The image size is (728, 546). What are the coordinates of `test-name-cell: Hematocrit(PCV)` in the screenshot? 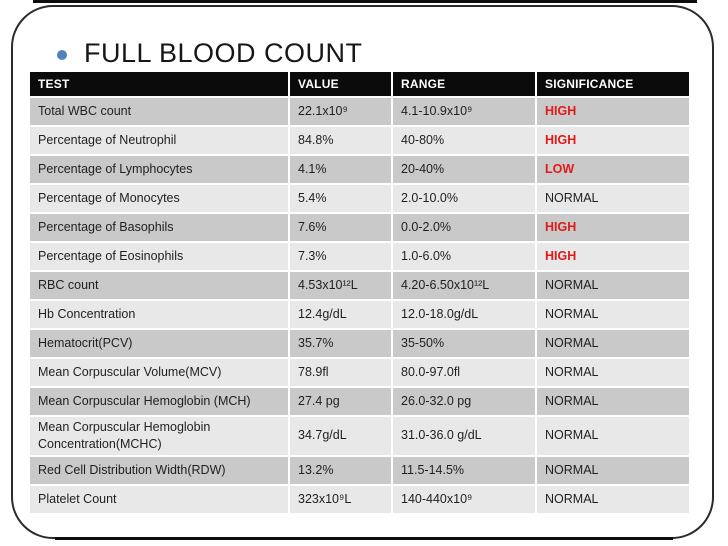 It's located at (159, 343).